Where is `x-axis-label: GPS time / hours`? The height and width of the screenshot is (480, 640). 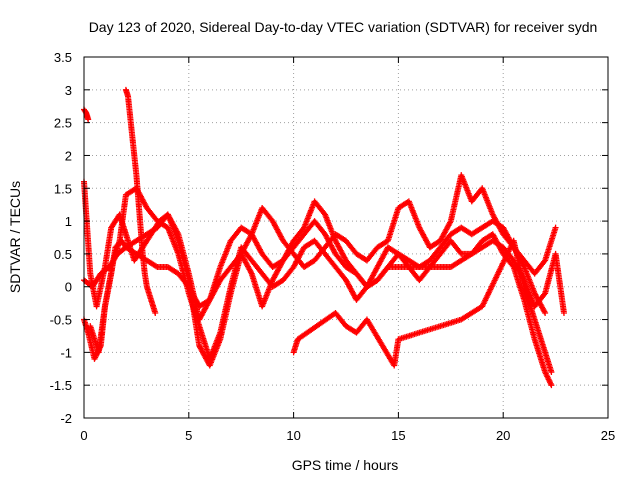 x-axis-label: GPS time / hours is located at coordinates (345, 465).